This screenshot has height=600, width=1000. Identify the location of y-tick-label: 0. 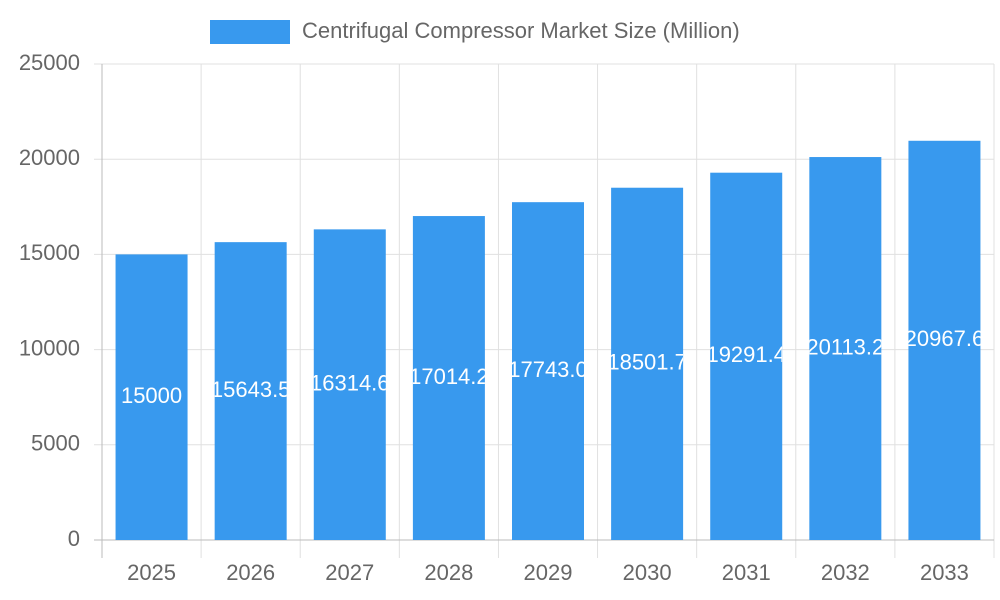
(74, 538).